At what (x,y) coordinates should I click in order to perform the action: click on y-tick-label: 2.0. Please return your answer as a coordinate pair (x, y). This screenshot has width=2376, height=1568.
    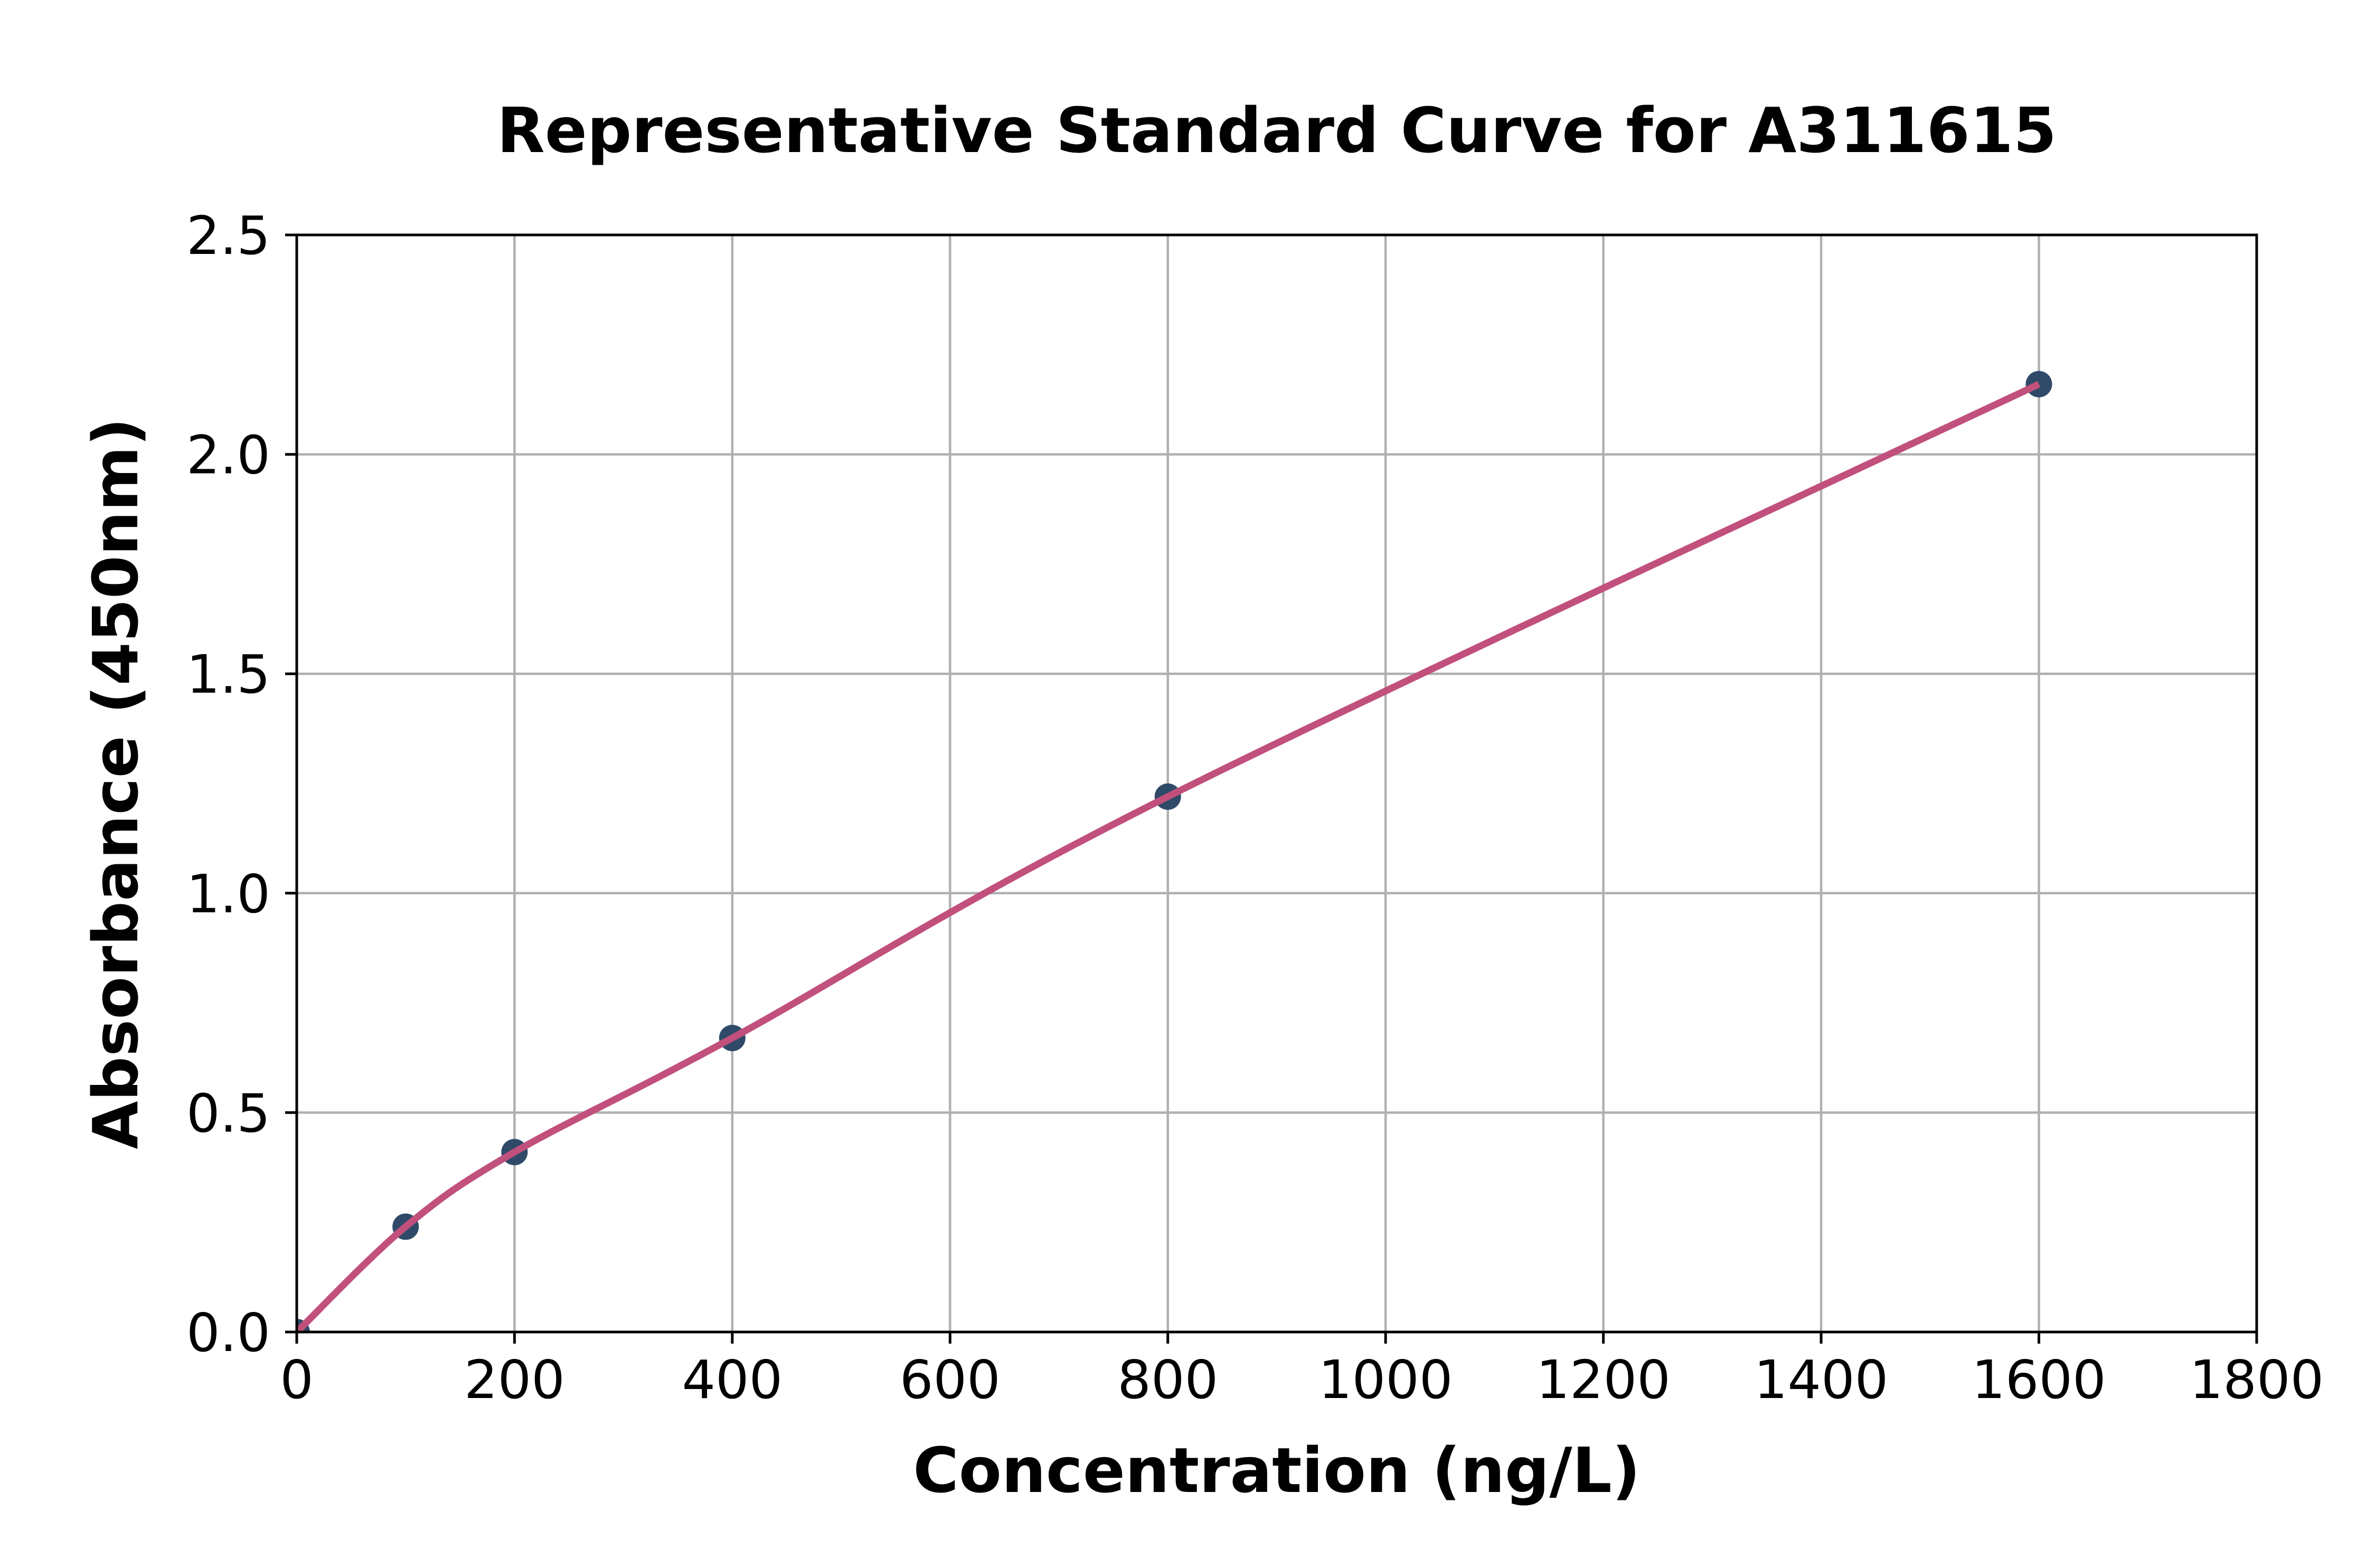
    Looking at the image, I should click on (228, 455).